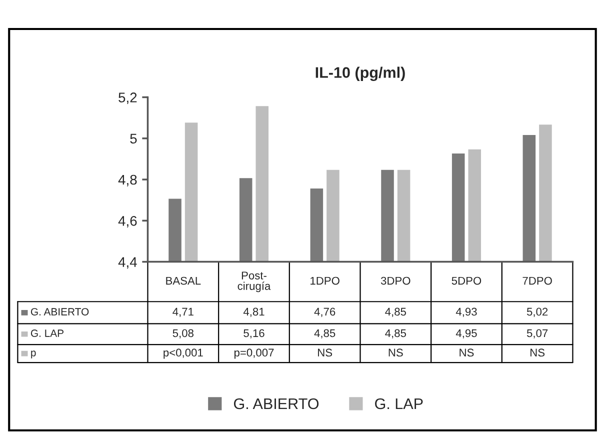 Image resolution: width=608 pixels, height=446 pixels. Describe the element at coordinates (59, 312) in the screenshot. I see `text: G. ABIERTO` at that location.